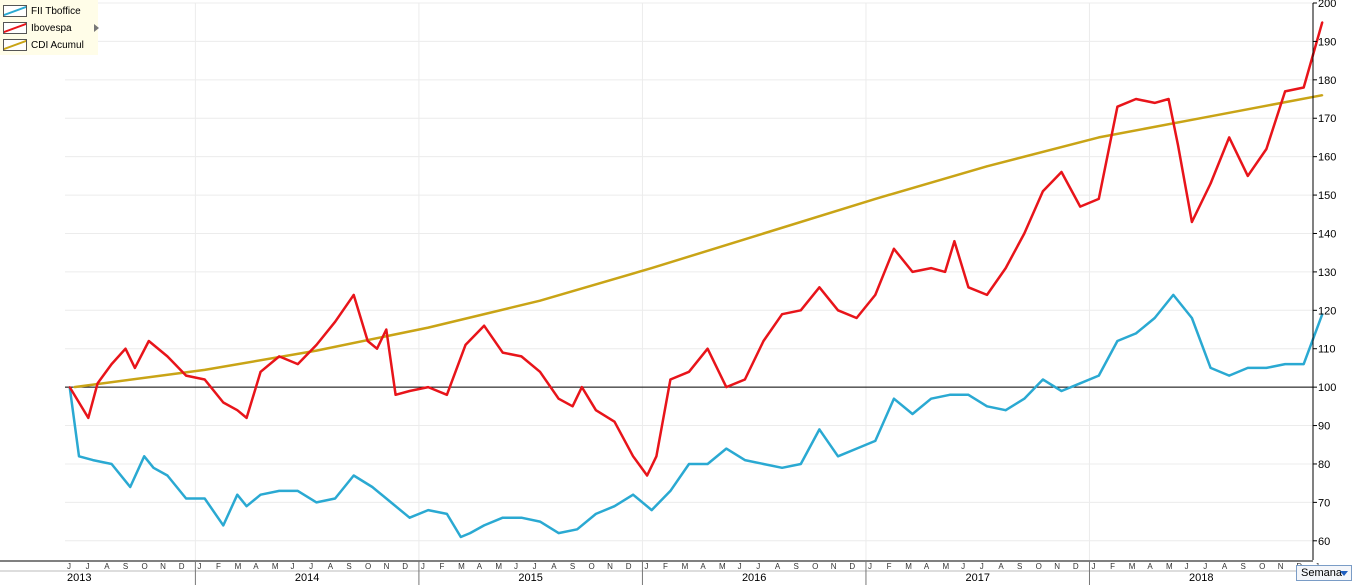 The width and height of the screenshot is (1357, 585). I want to click on y-tick-label: 80, so click(1324, 465).